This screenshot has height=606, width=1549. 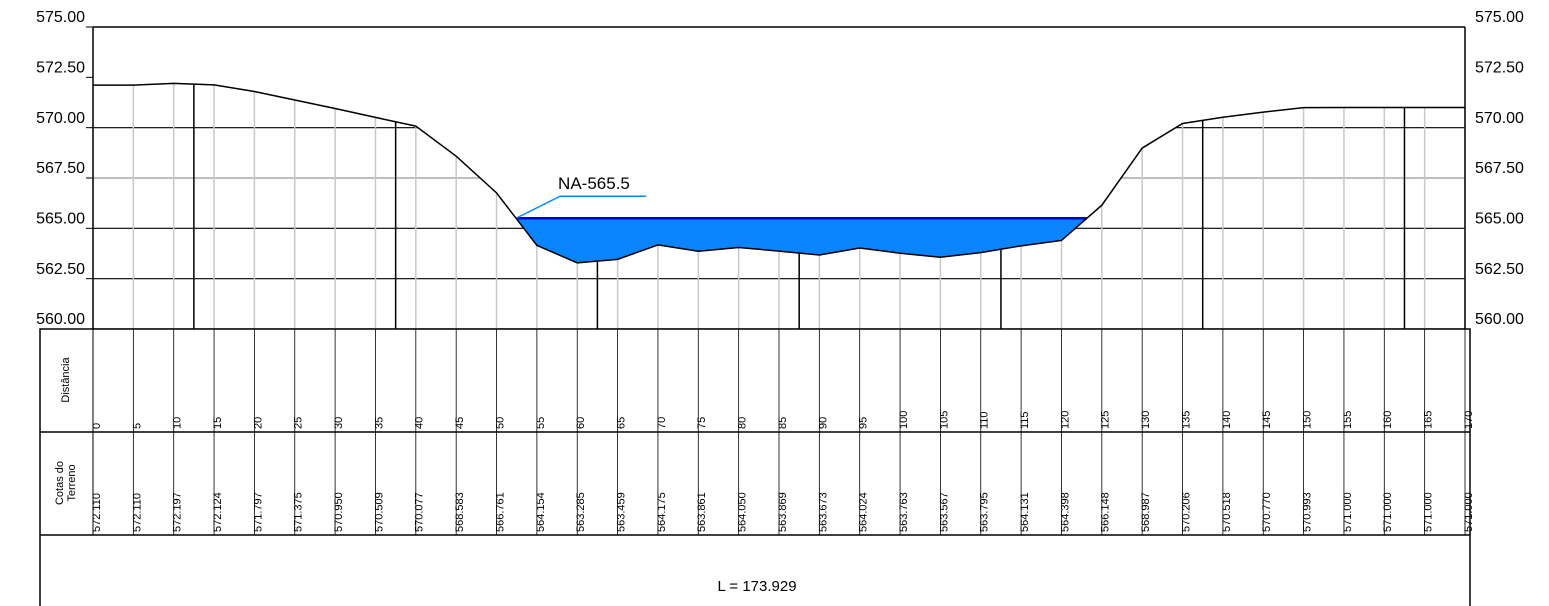 What do you see at coordinates (1065, 512) in the screenshot?
I see `value-label: 564.398` at bounding box center [1065, 512].